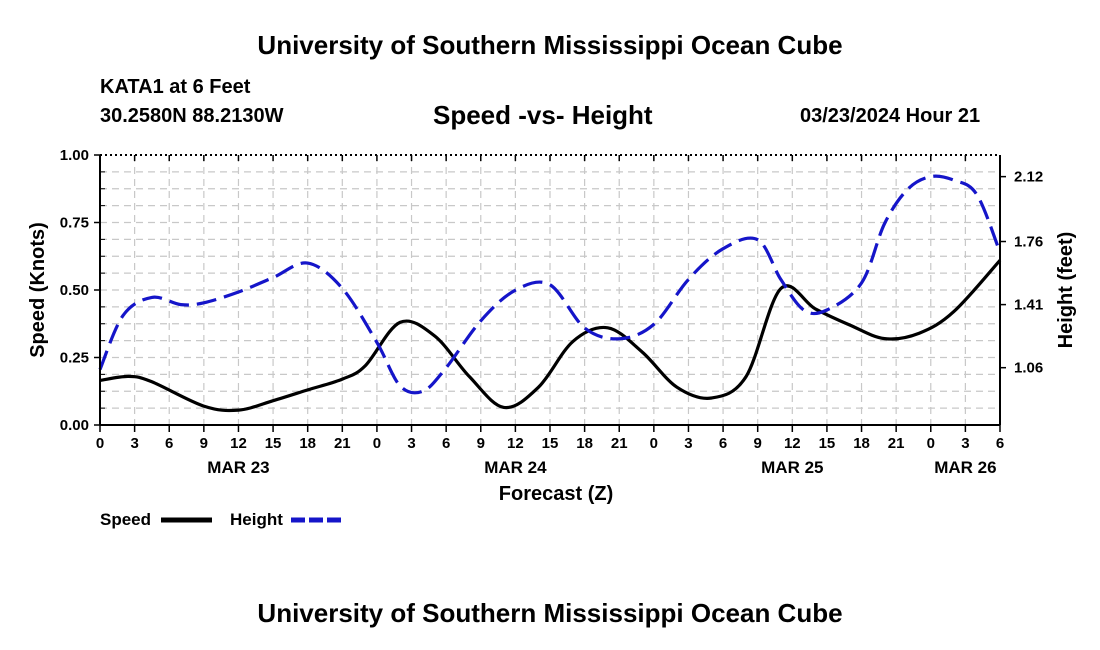  I want to click on y-tick-label-left: 0.50, so click(74, 290).